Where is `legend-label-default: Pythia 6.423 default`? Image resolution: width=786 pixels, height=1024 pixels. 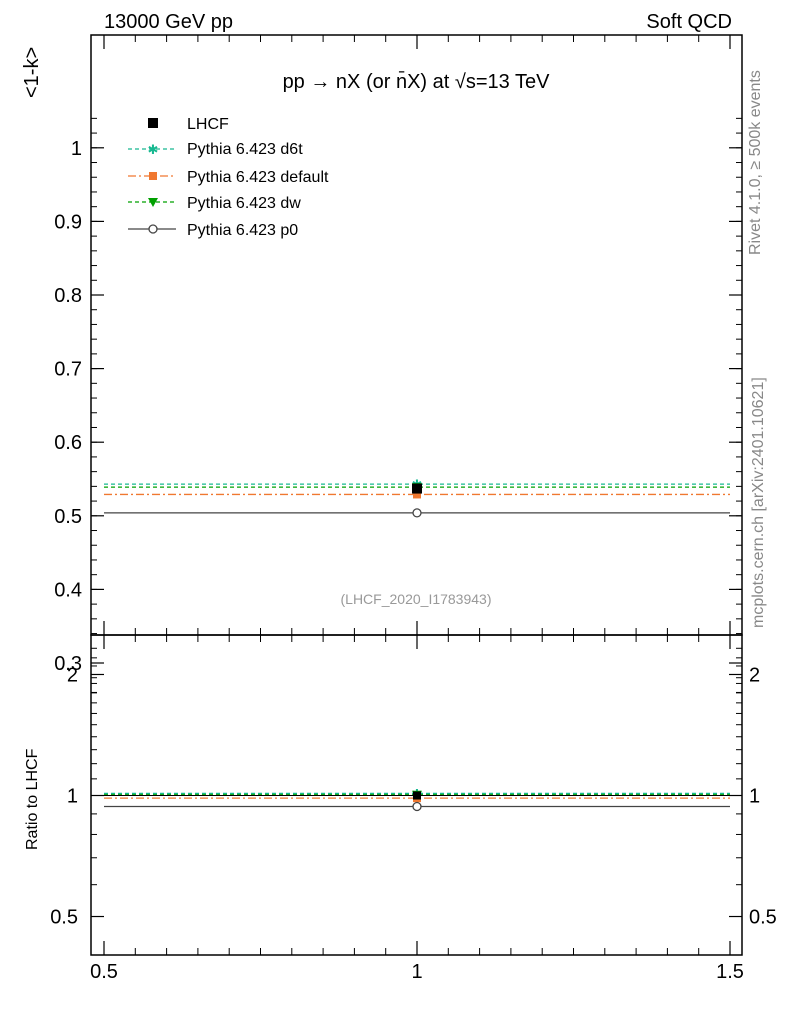 legend-label-default: Pythia 6.423 default is located at coordinates (258, 177).